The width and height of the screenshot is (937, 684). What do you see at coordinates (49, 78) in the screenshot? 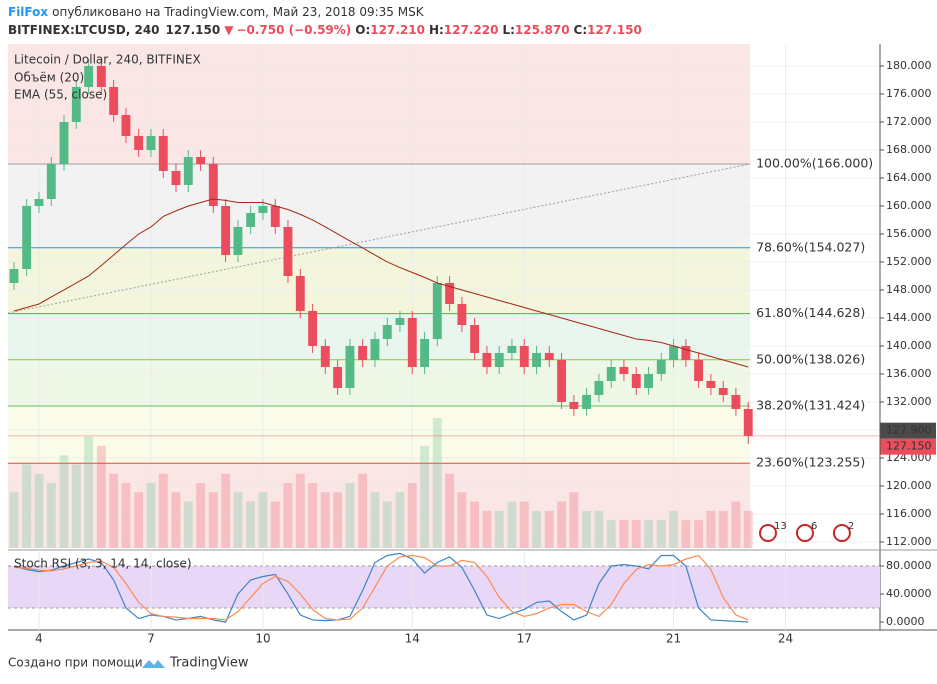
I see `legend-volume: Объём (20)` at bounding box center [49, 78].